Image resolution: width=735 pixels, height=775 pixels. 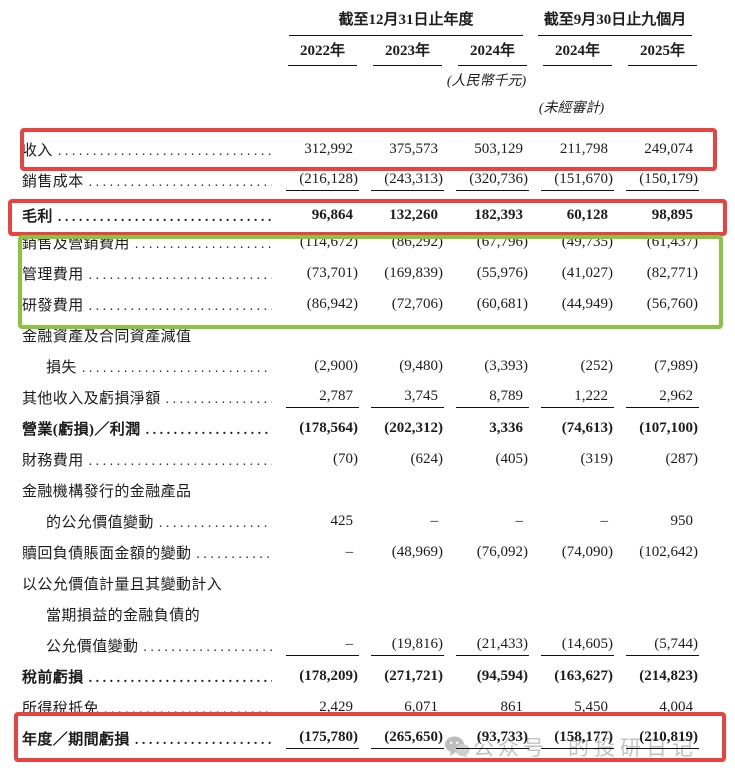 What do you see at coordinates (407, 646) in the screenshot?
I see `cell-value: (19,816)` at bounding box center [407, 646].